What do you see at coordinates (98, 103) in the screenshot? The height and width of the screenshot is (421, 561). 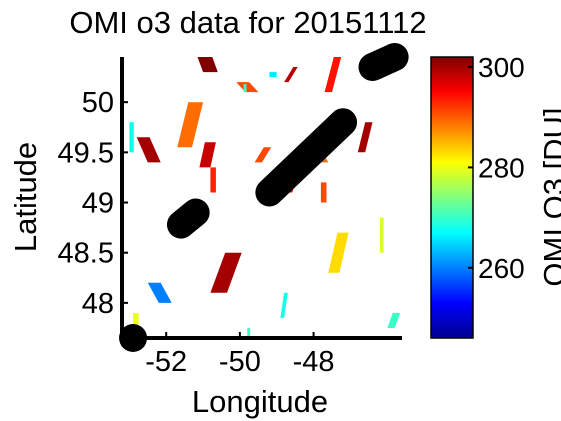 I see `y-tick-label: 50` at bounding box center [98, 103].